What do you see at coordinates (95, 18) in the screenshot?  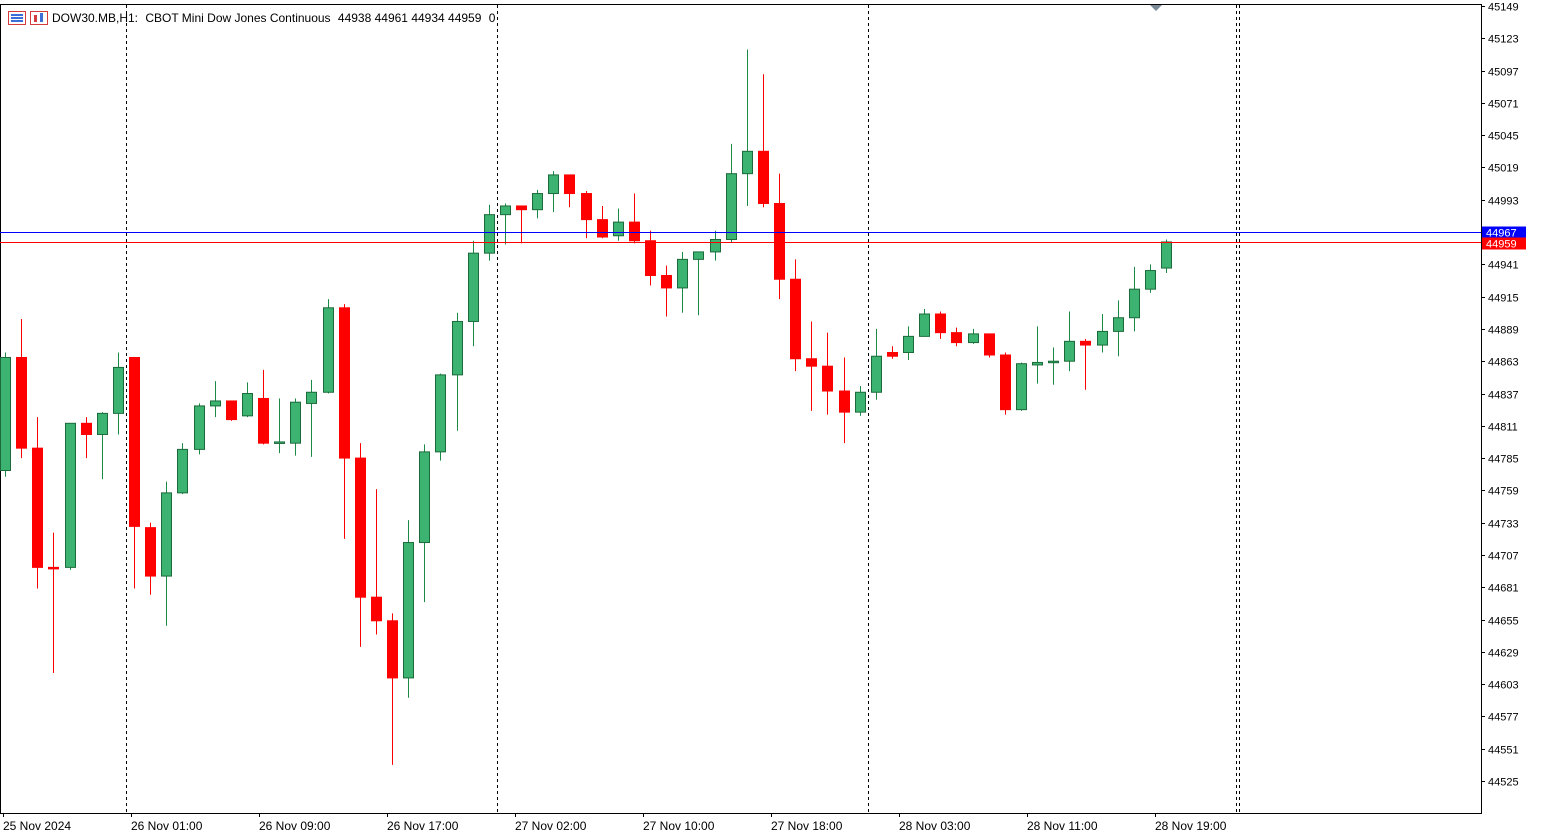 I see `symbol-label: DOW30.MB,H1:` at bounding box center [95, 18].